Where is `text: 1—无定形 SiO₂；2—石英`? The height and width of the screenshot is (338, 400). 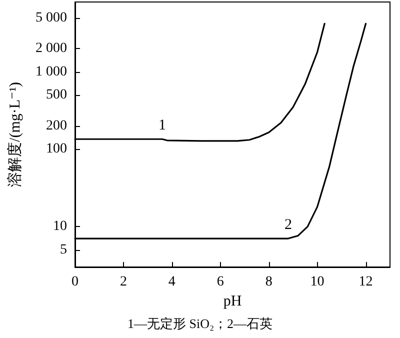
text: 1—无定形 SiO₂；2—石英 is located at coordinates (200, 323).